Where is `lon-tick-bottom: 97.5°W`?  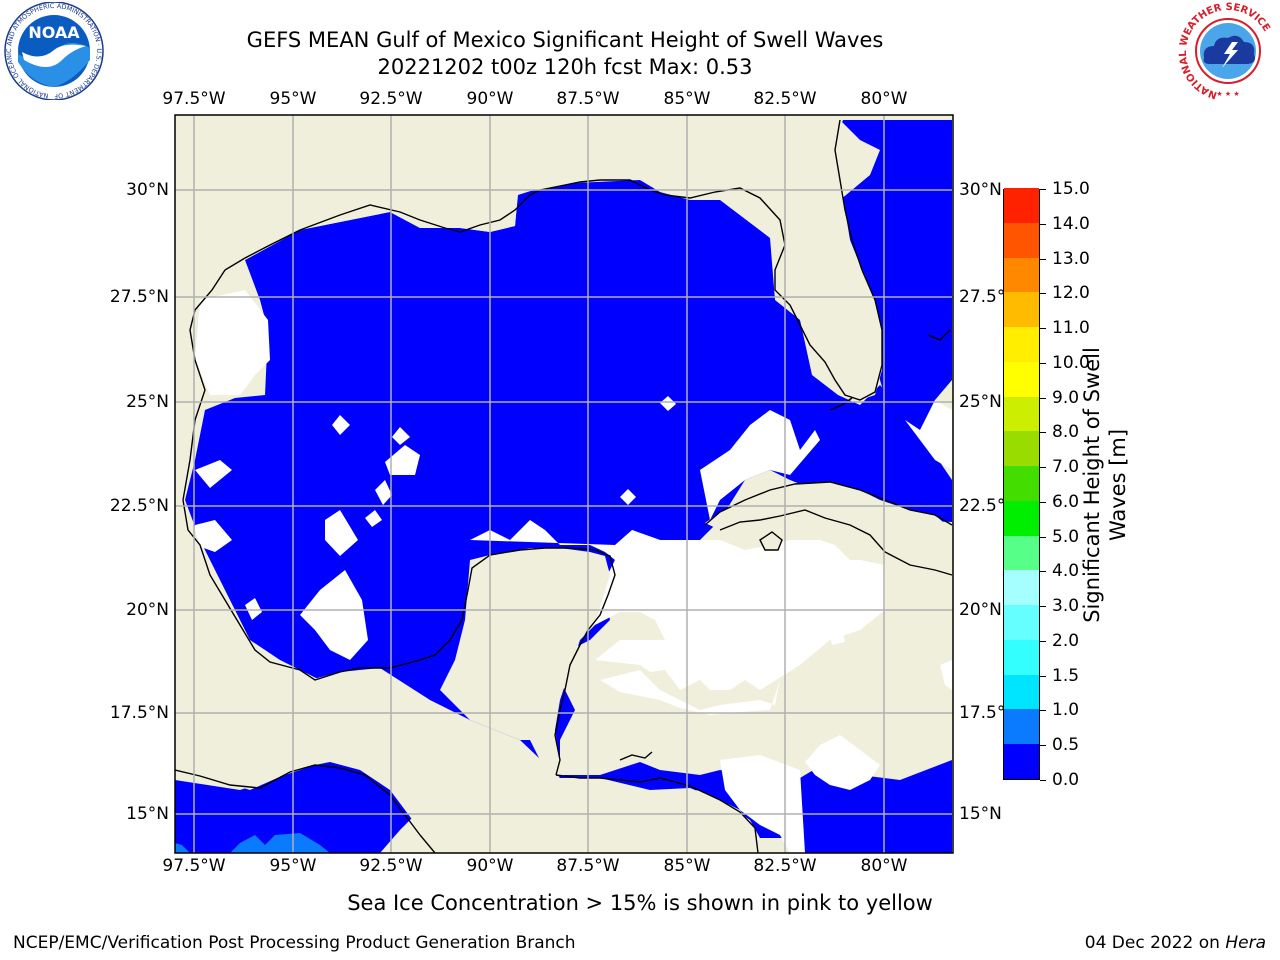
lon-tick-bottom: 97.5°W is located at coordinates (194, 866).